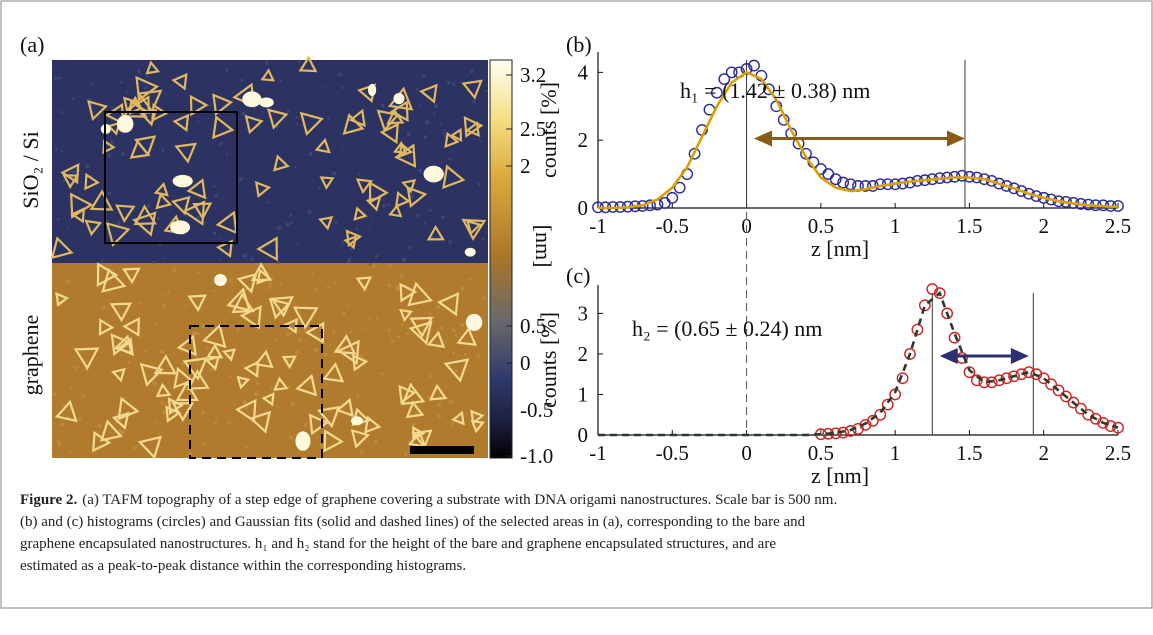  I want to click on particle, so click(470, 252).